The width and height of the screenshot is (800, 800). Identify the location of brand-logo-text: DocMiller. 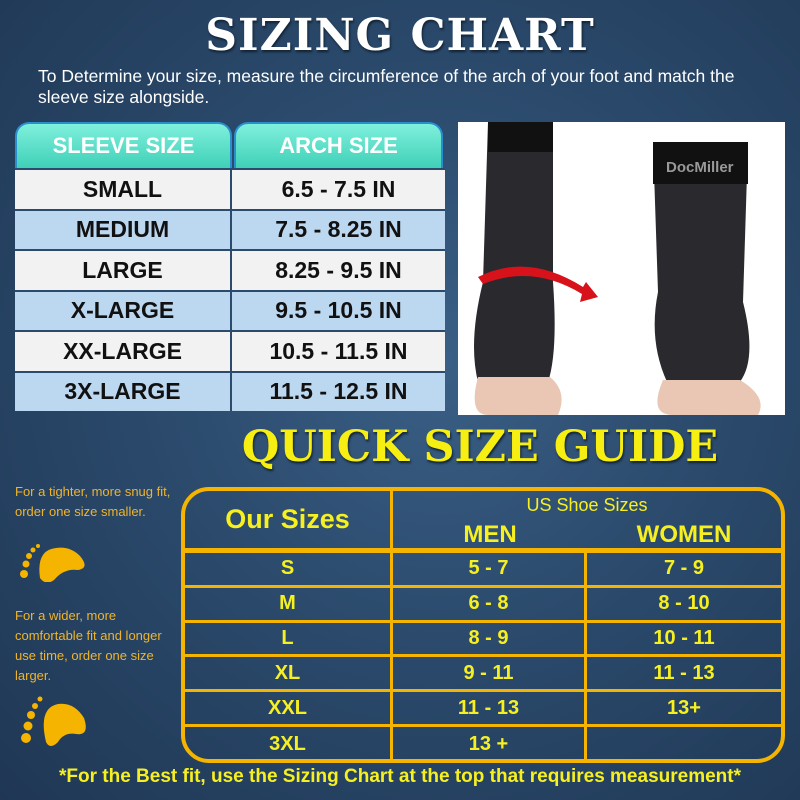
(700, 167).